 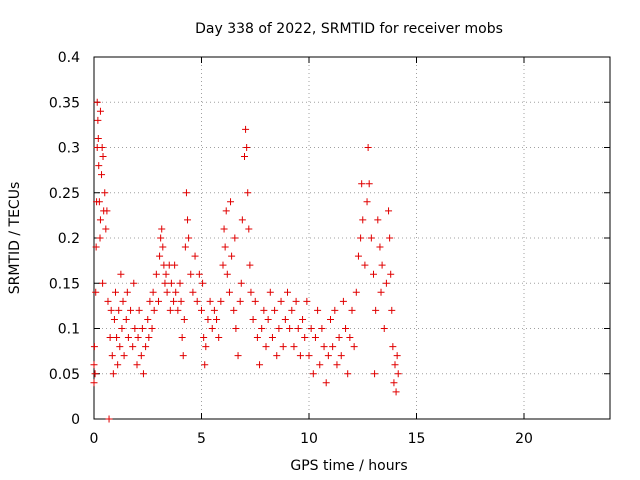 What do you see at coordinates (15, 238) in the screenshot?
I see `y-axis-label: SRMTID / TECUs` at bounding box center [15, 238].